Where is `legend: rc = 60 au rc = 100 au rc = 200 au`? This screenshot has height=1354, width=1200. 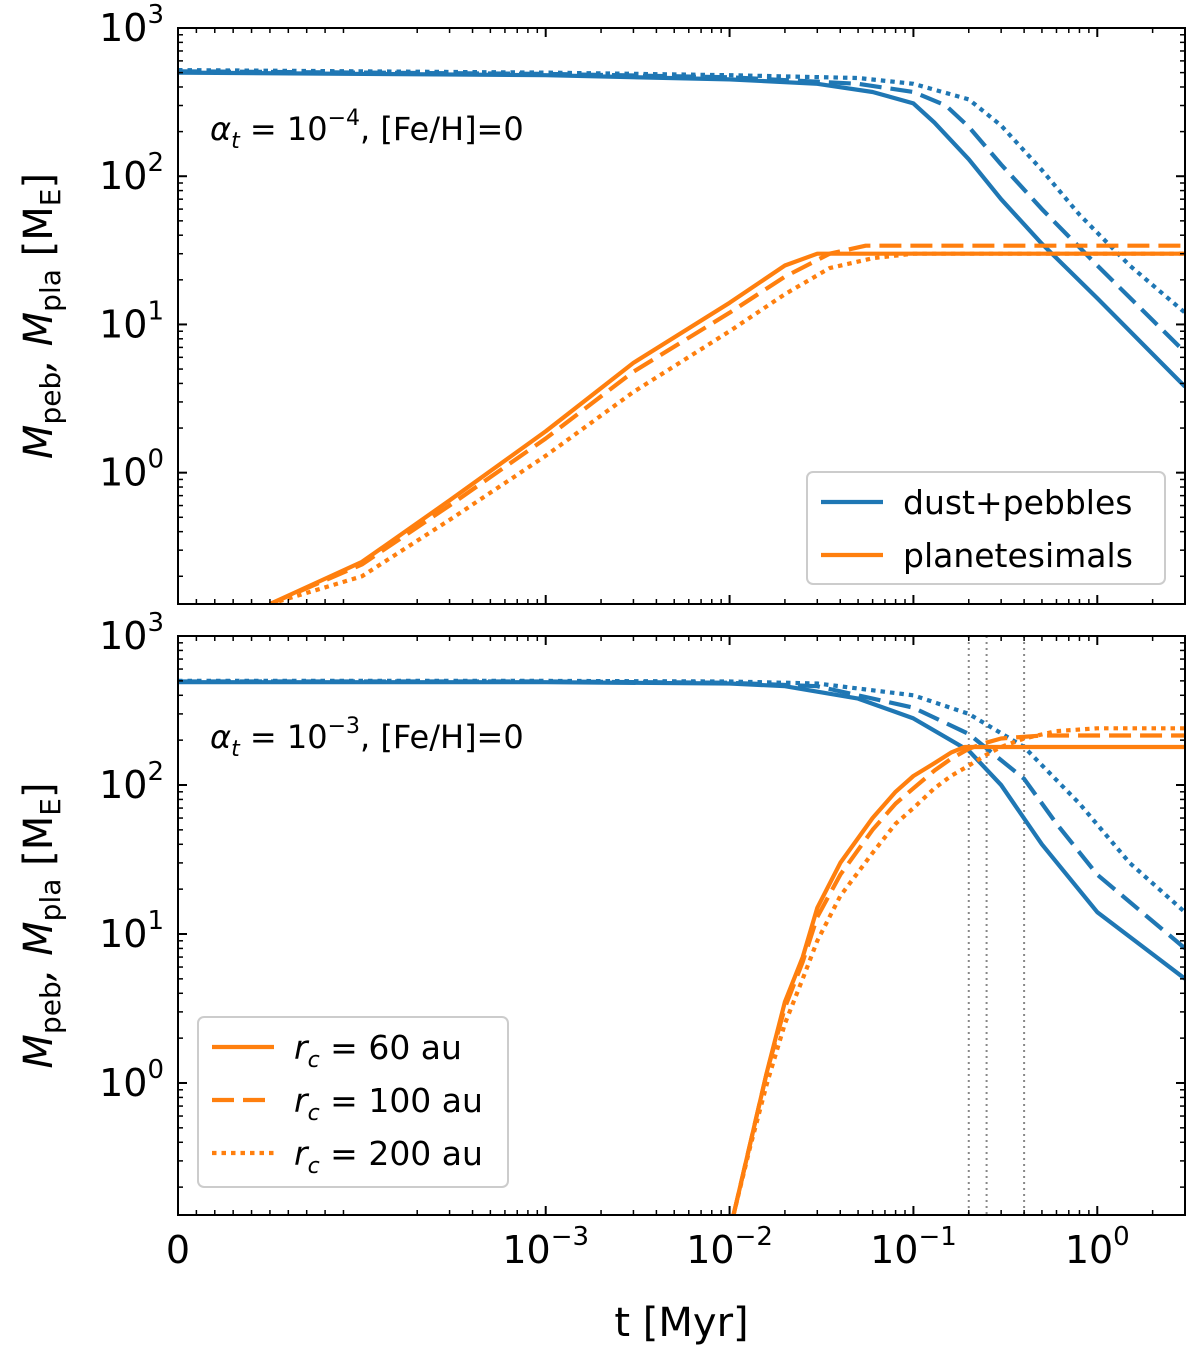
legend: rc = 60 au rc = 100 au rc = 200 au is located at coordinates (353, 1102).